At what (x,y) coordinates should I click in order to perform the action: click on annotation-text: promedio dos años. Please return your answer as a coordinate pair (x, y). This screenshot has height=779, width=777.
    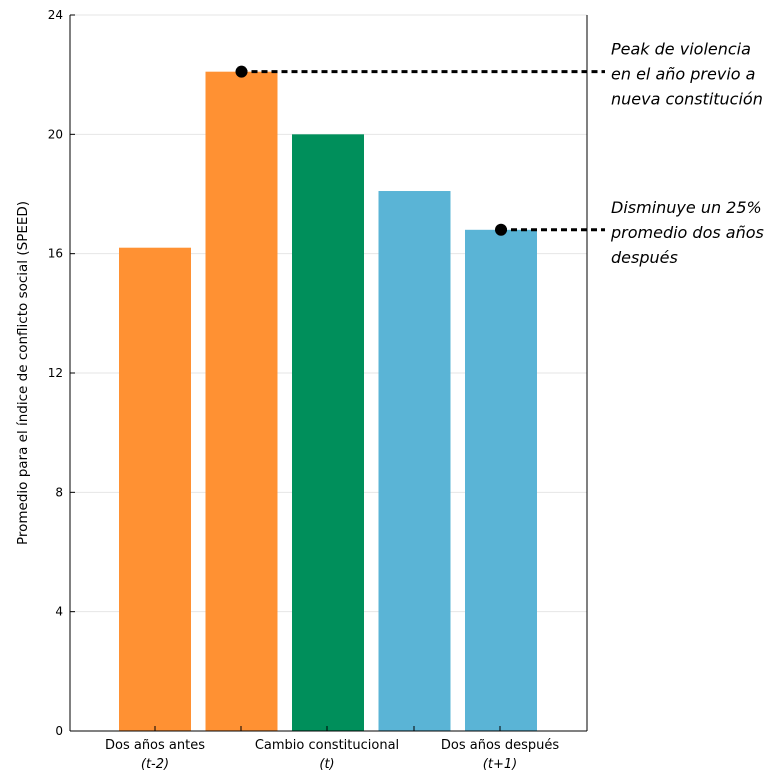
    Looking at the image, I should click on (687, 232).